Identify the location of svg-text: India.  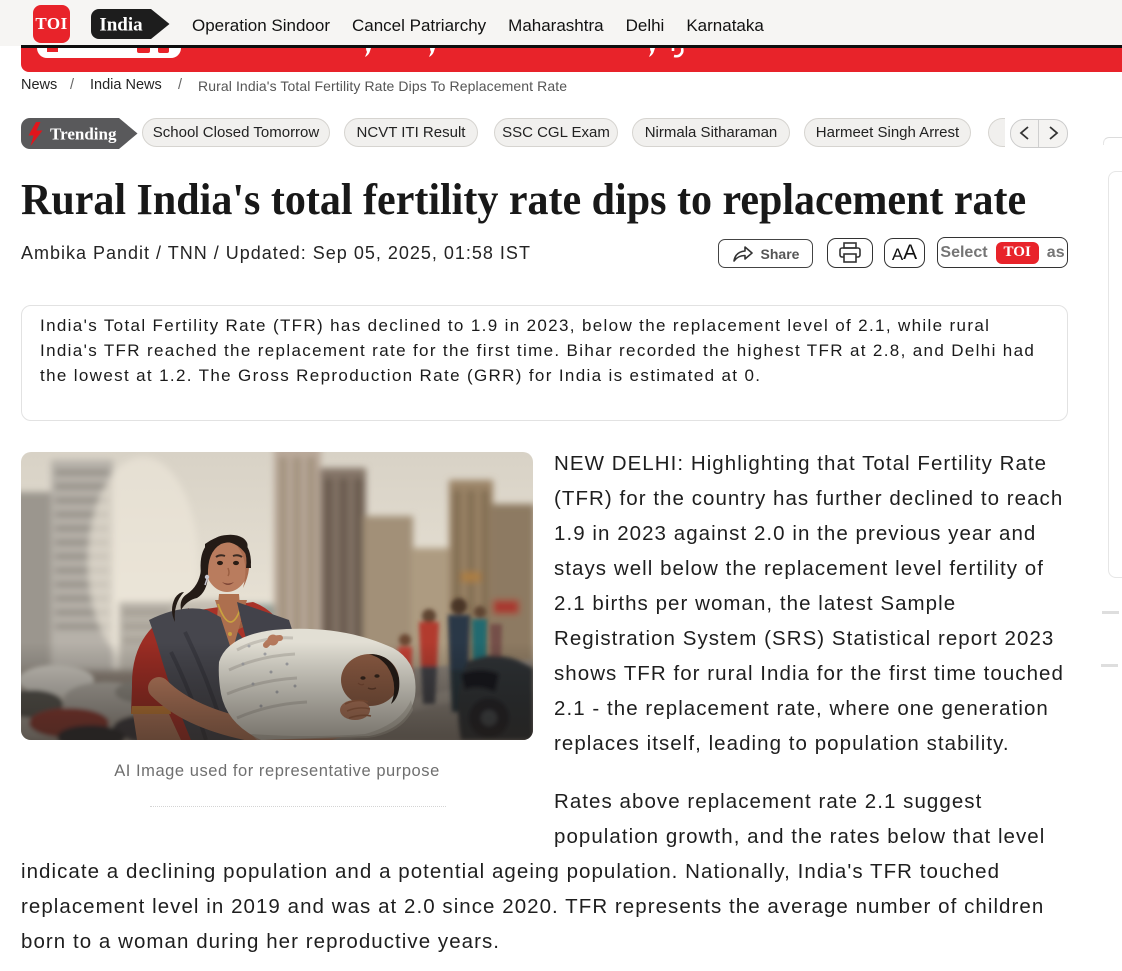
(121, 25).